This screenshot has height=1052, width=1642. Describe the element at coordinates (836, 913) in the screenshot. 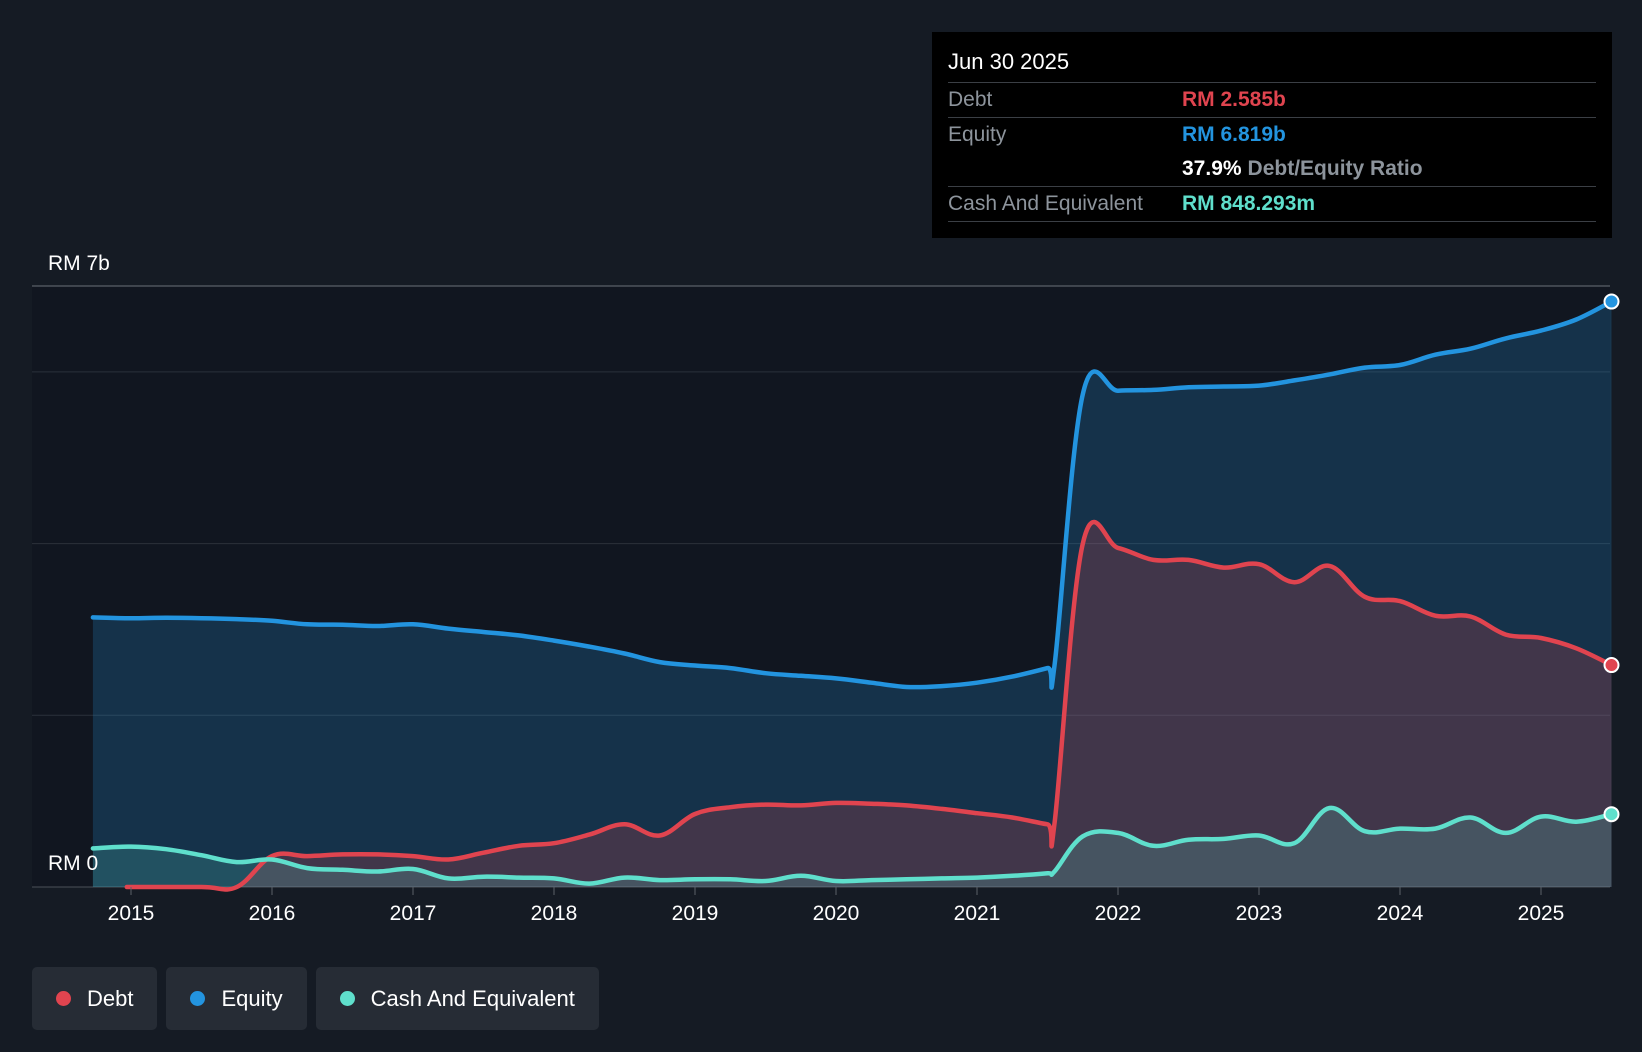

I see `x-tick-label: 2020` at that location.